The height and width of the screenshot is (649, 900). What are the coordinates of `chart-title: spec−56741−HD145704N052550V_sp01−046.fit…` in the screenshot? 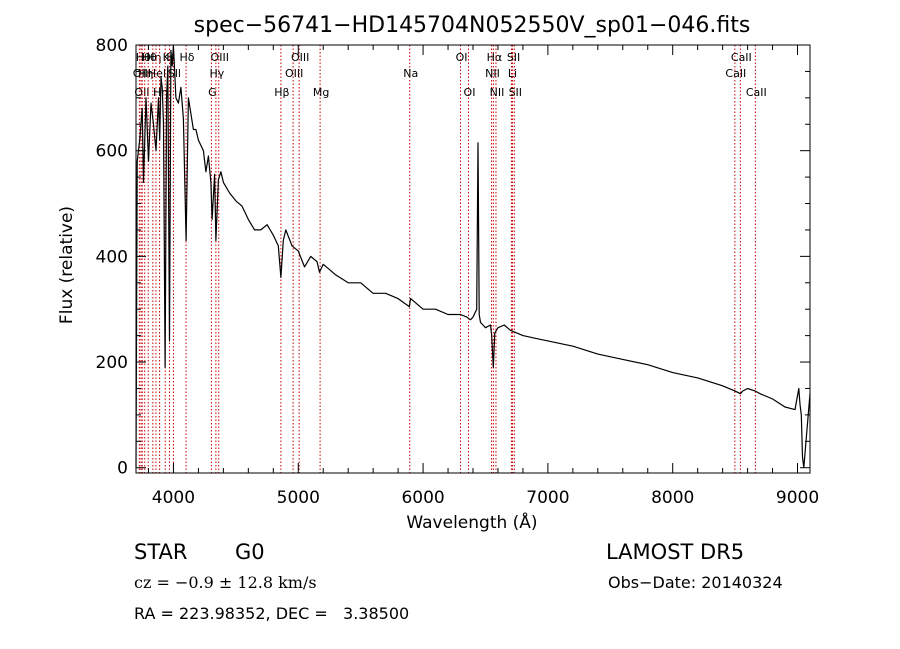 It's located at (472, 25).